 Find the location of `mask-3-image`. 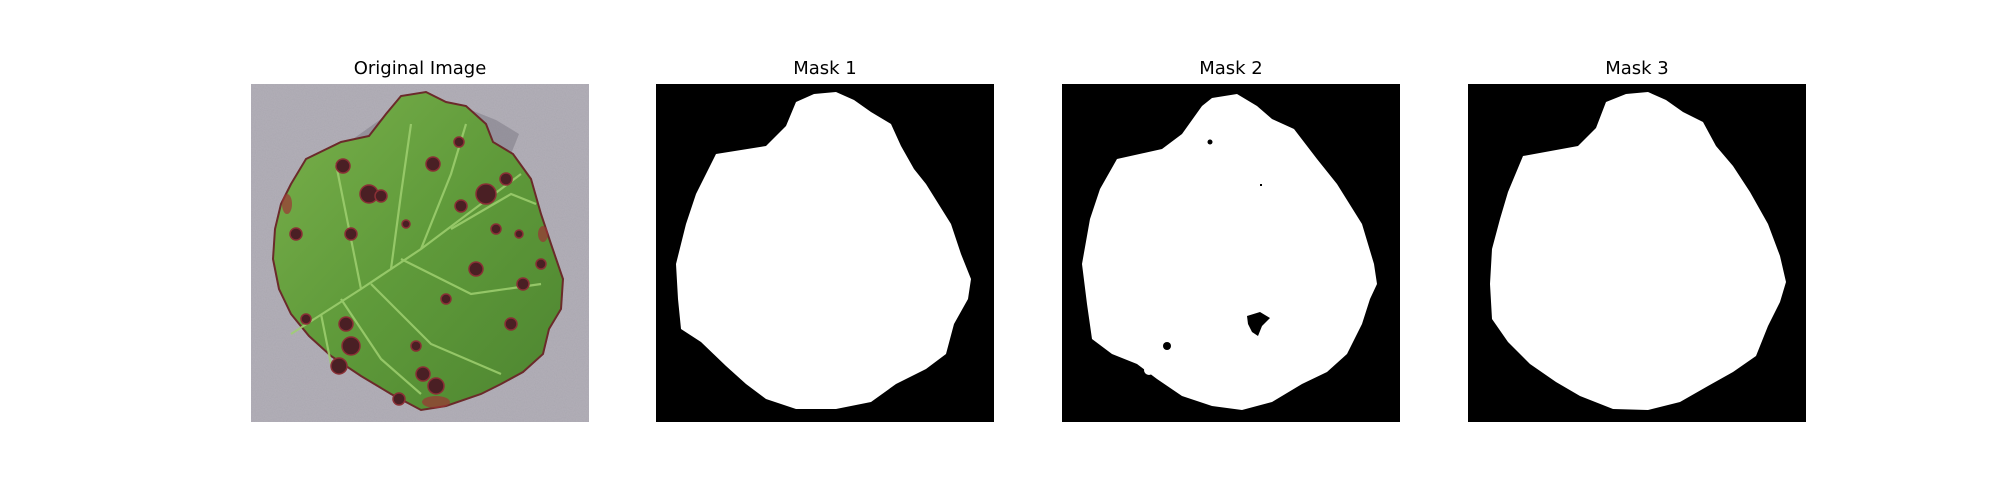

mask-3-image is located at coordinates (1637, 253).